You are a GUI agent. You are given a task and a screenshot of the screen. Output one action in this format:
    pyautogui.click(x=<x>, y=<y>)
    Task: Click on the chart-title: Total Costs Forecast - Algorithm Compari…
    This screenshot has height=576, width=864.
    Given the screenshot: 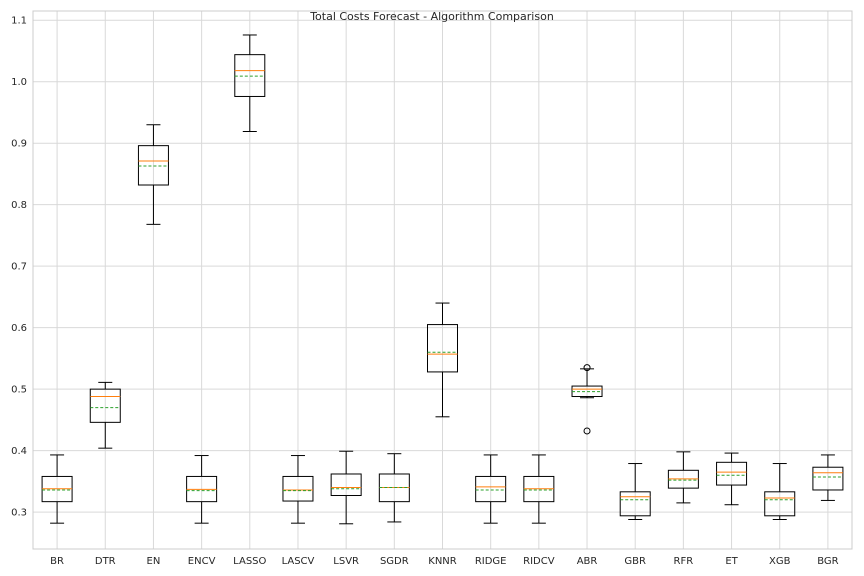 What is the action you would take?
    pyautogui.click(x=431, y=16)
    